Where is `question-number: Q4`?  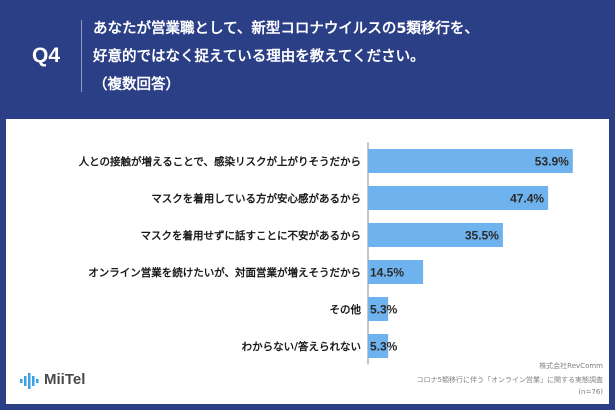
question-number: Q4 is located at coordinates (46, 55).